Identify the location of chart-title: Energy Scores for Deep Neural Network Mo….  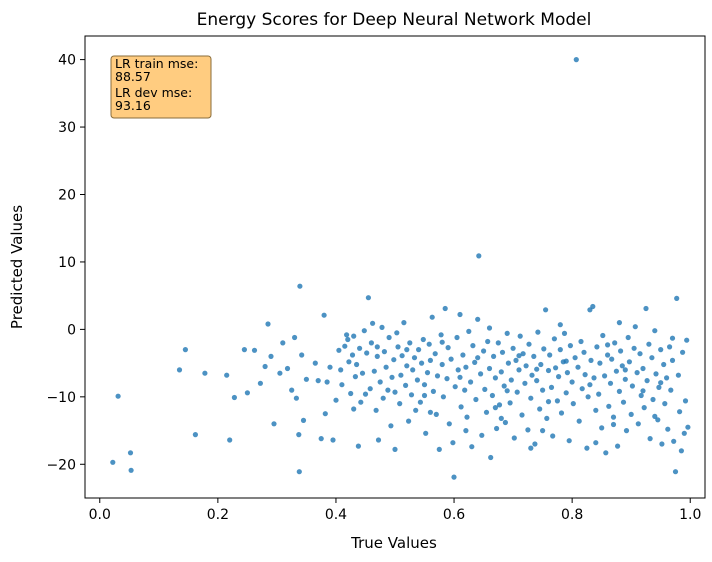
(394, 20).